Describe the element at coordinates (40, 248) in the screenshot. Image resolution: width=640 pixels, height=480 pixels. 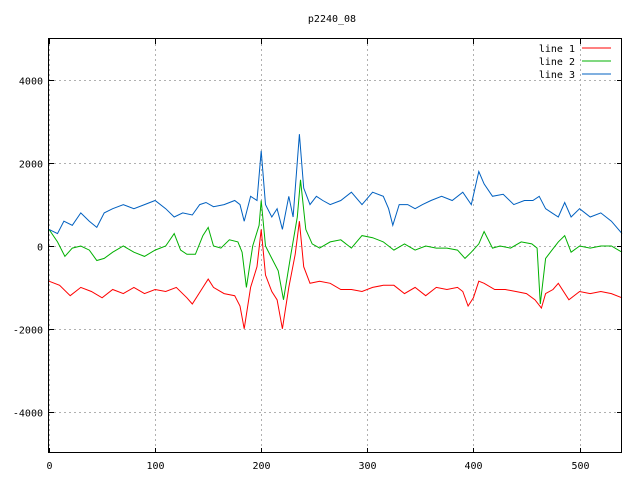
I see `y-tick-label: 0` at that location.